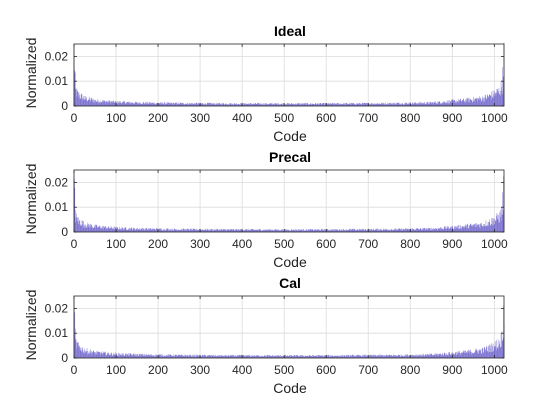 The width and height of the screenshot is (560, 420). What do you see at coordinates (290, 31) in the screenshot?
I see `subplot-title: Ideal` at bounding box center [290, 31].